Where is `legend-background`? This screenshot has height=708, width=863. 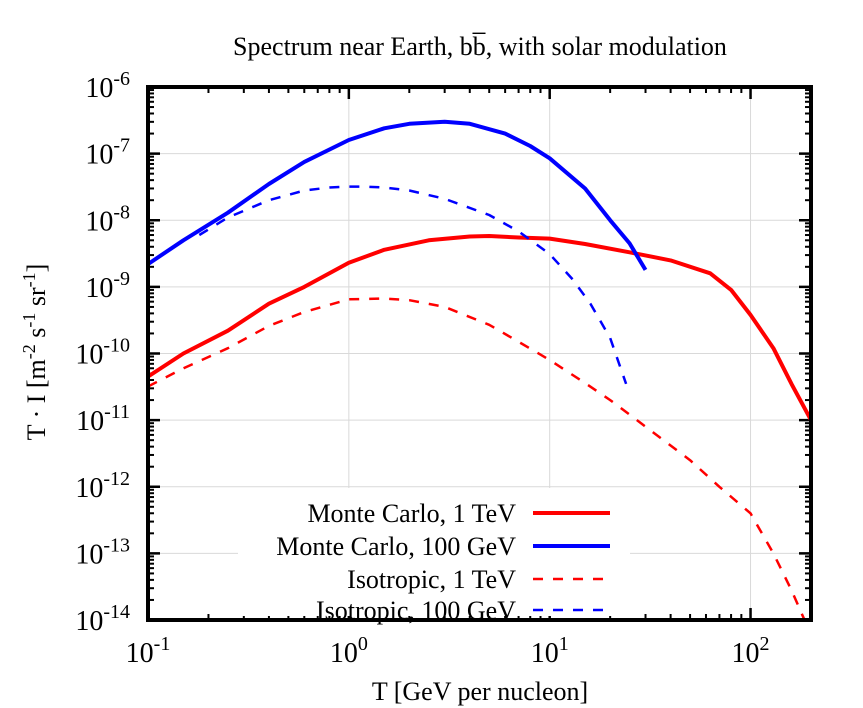
legend-background is located at coordinates (434, 552).